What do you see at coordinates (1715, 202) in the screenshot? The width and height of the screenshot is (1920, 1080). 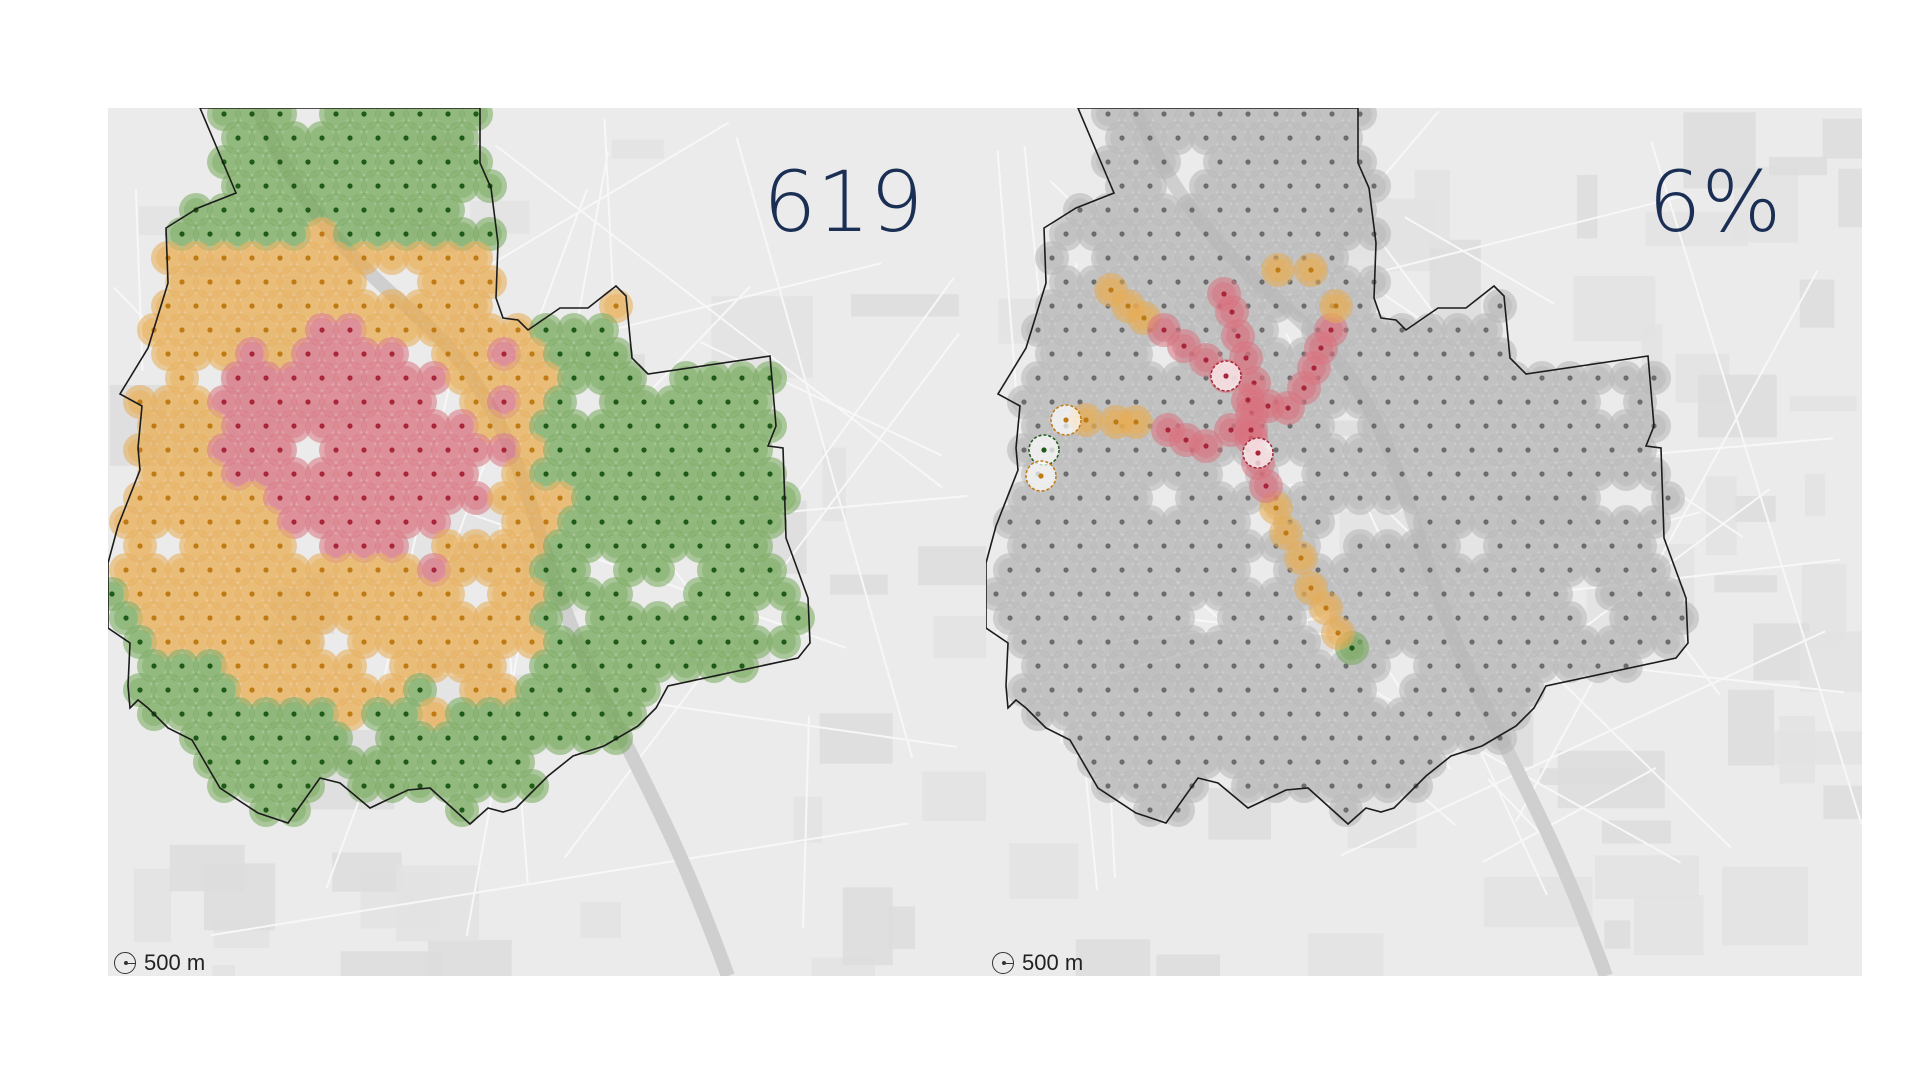 I see `coverage-percent-stat: 6%` at bounding box center [1715, 202].